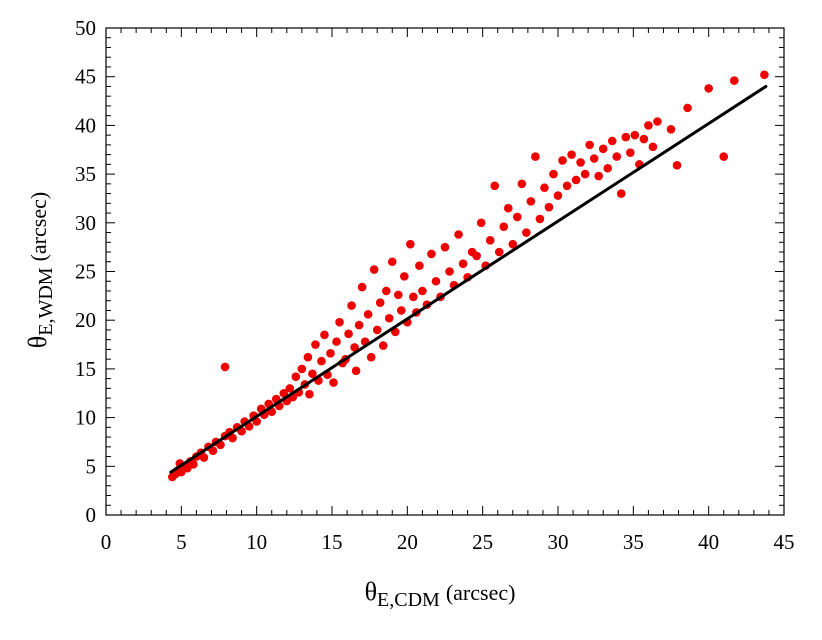  Describe the element at coordinates (85, 320) in the screenshot. I see `y-tick-label: 20` at that location.